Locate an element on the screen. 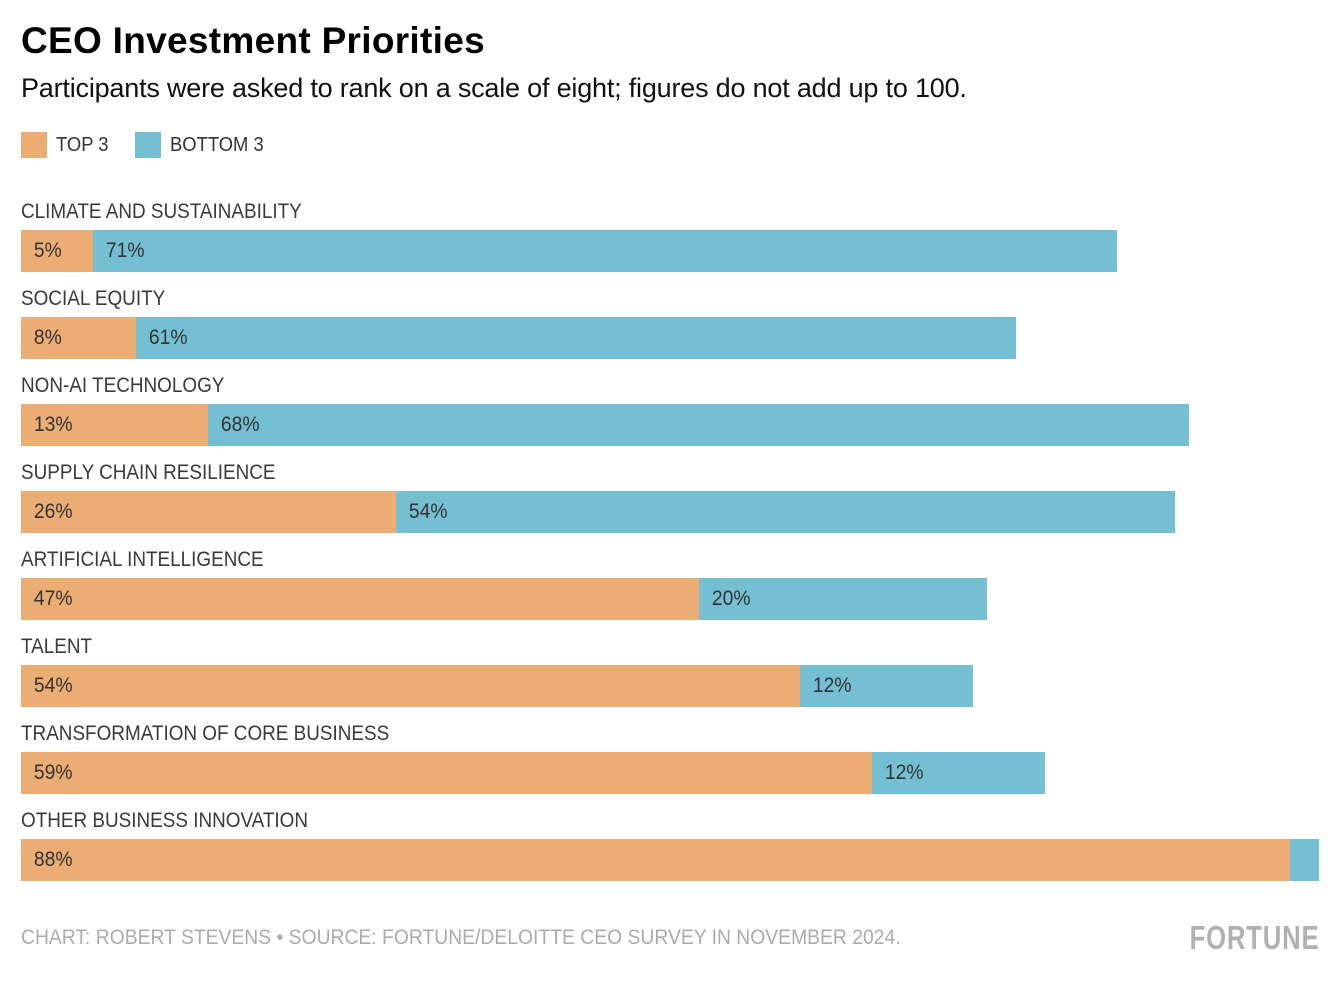 This screenshot has height=984, width=1340. legend-item-bottom3: BOTTOM 3 is located at coordinates (203, 145).